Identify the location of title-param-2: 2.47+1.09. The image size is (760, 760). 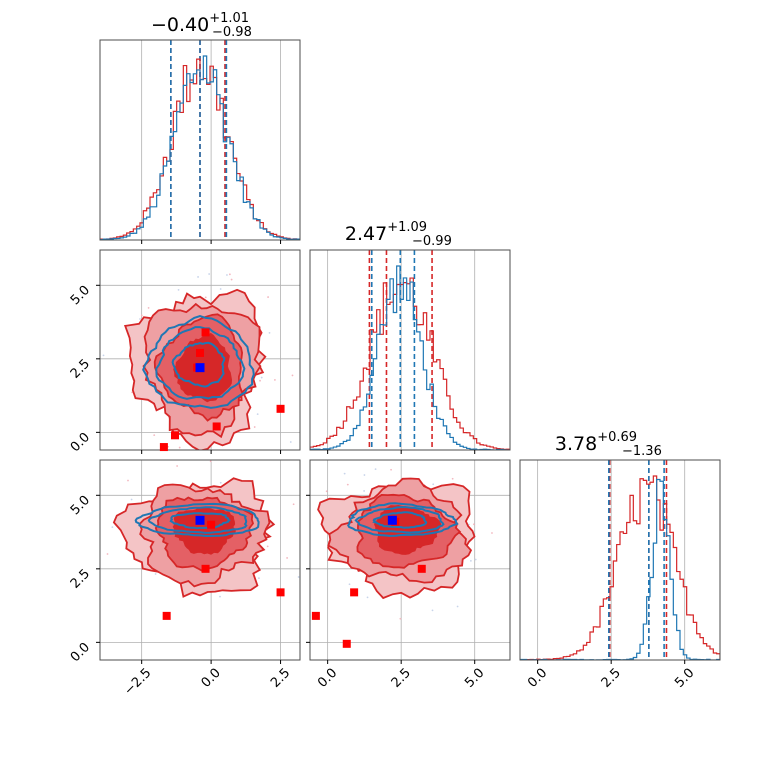
(386, 232).